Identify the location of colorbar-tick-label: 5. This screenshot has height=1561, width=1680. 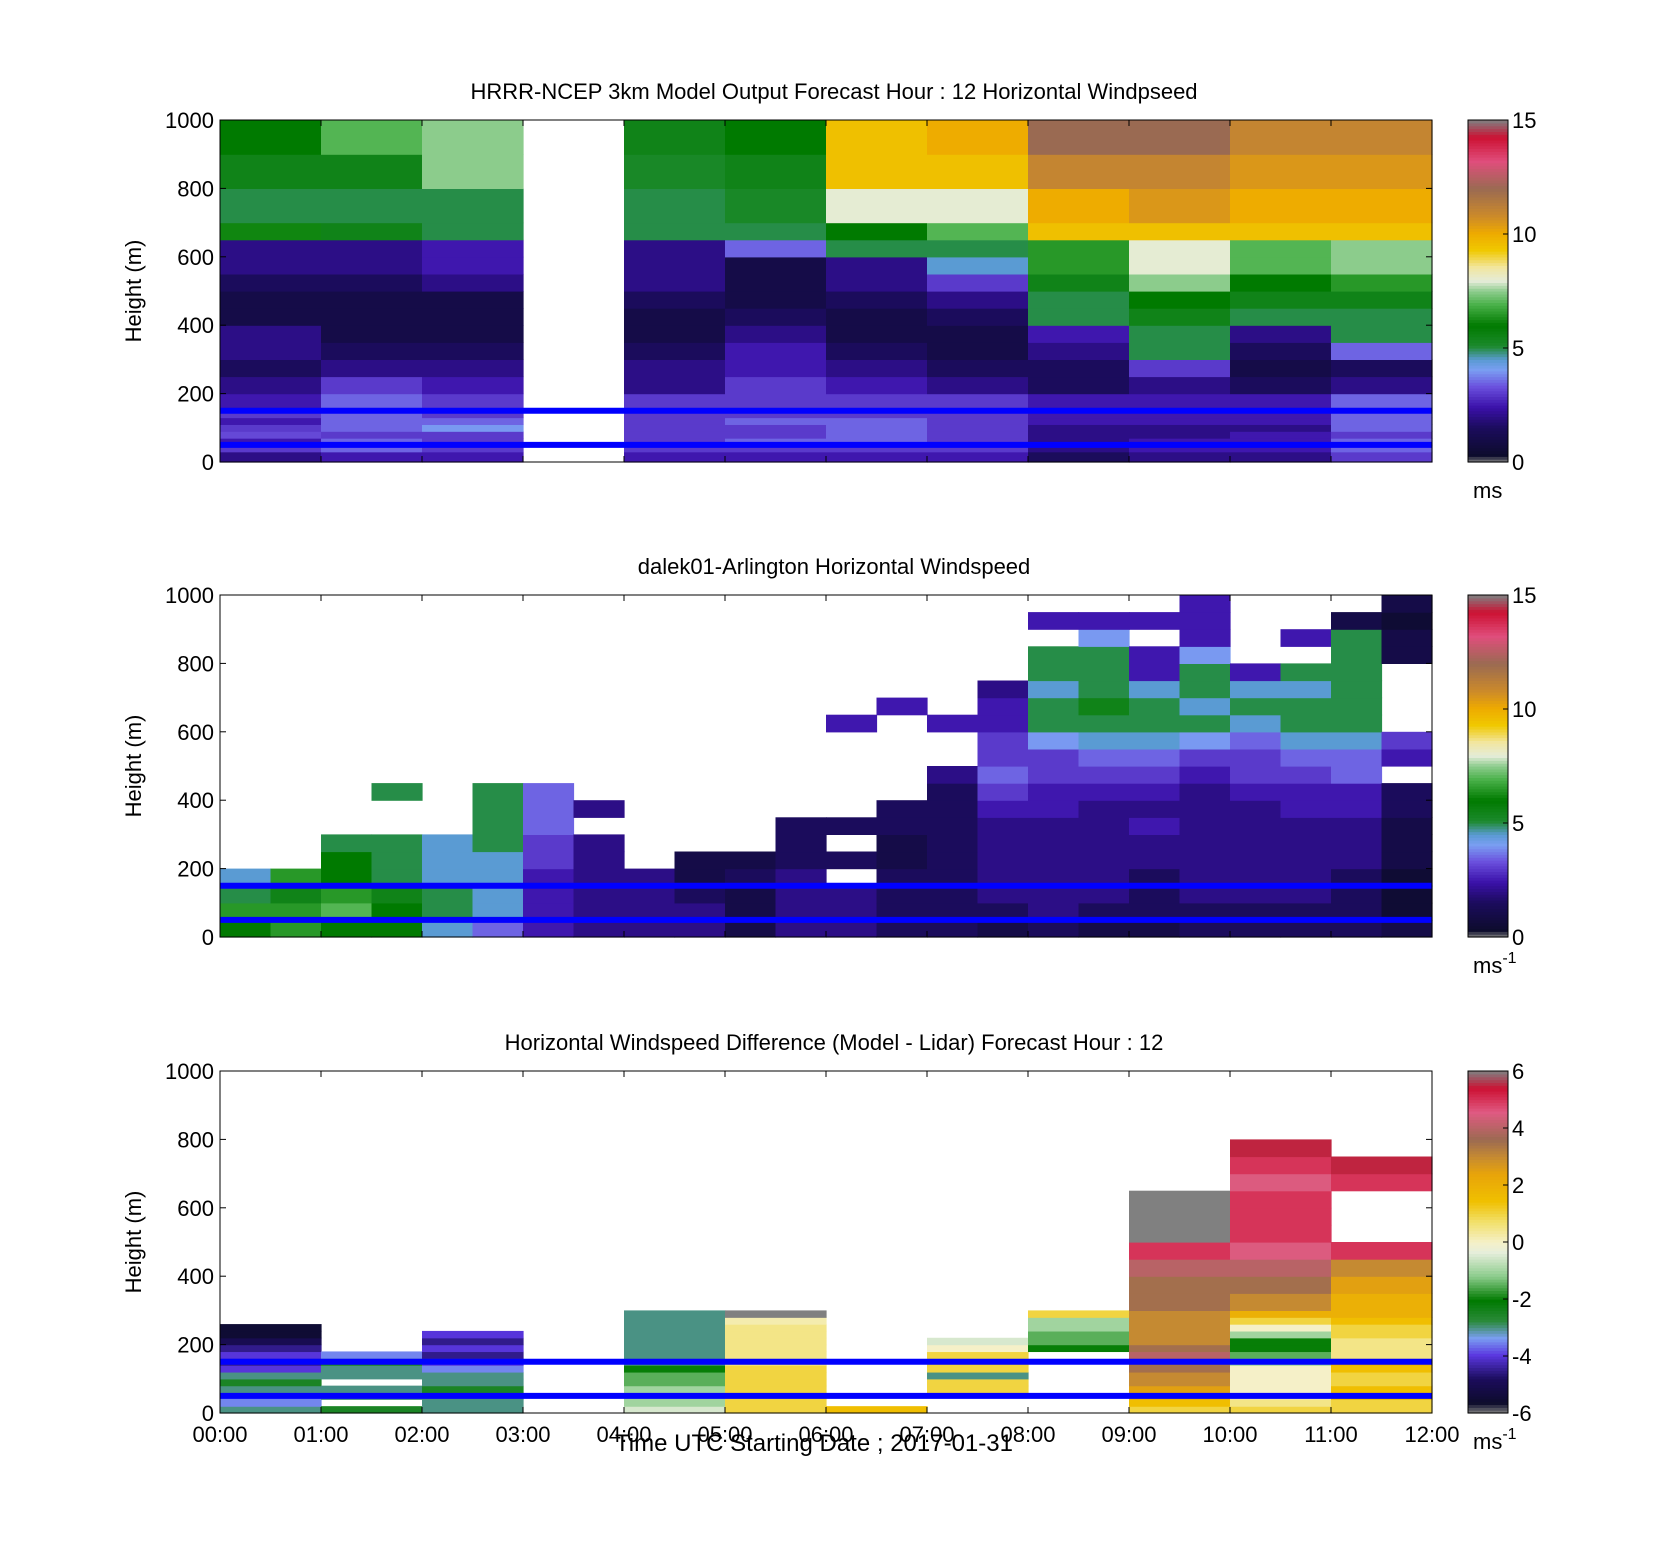
(1518, 823).